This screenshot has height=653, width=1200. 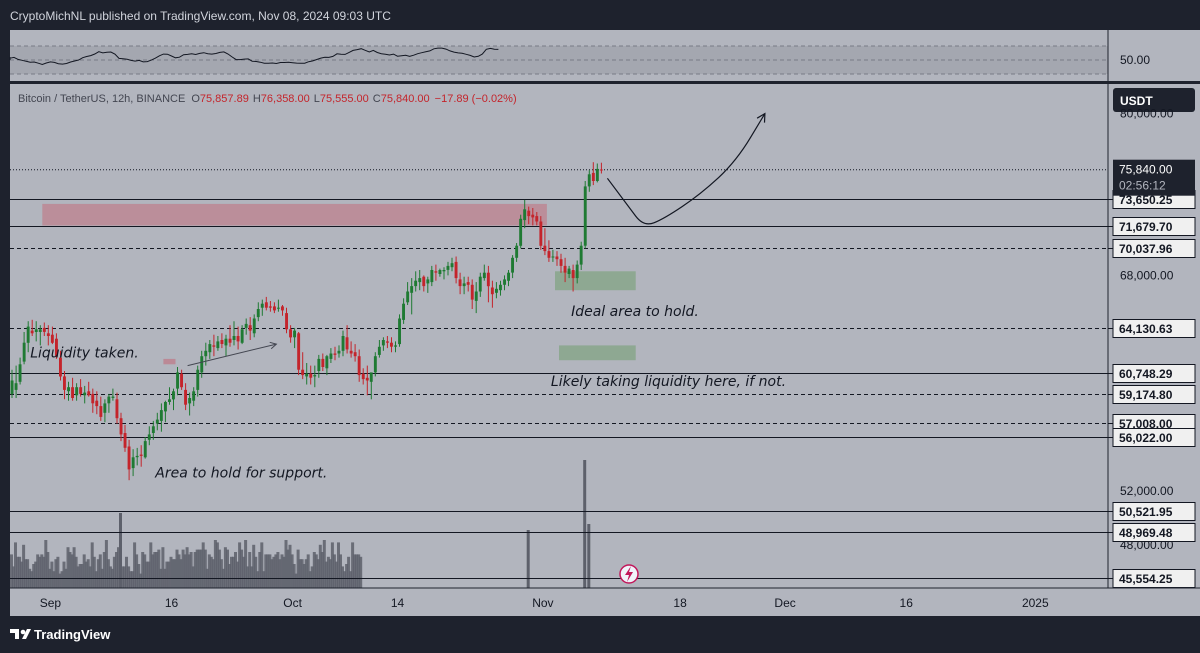 I want to click on level-label: 57,008.00, so click(x=1146, y=424).